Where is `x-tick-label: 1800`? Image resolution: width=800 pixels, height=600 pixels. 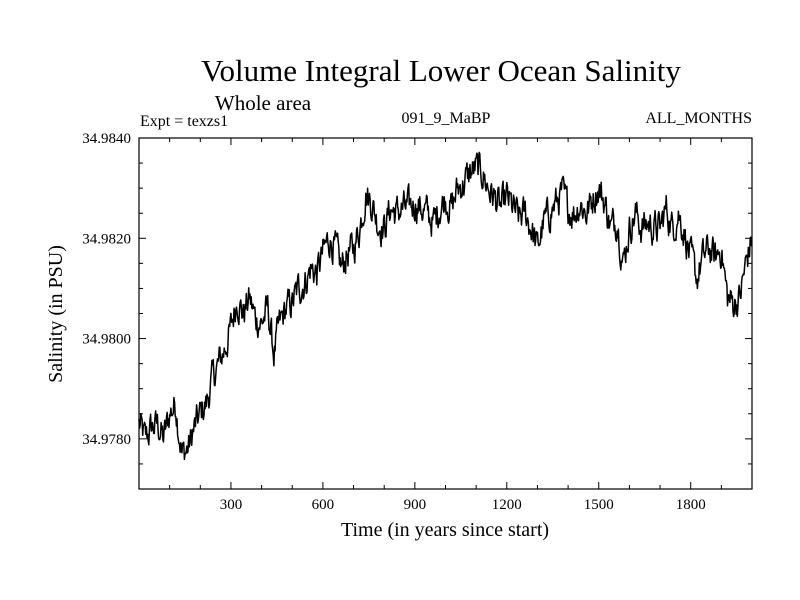
x-tick-label: 1800 is located at coordinates (691, 505).